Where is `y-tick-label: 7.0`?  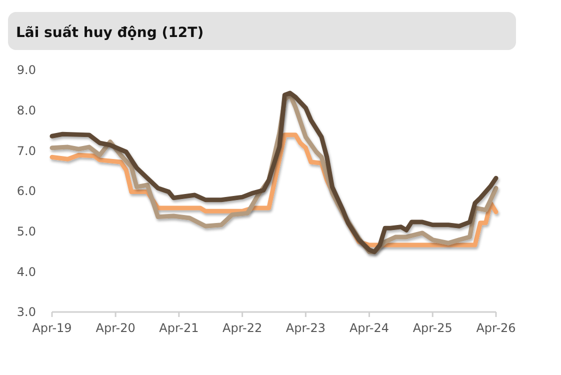
y-tick-label: 7.0 is located at coordinates (26, 151).